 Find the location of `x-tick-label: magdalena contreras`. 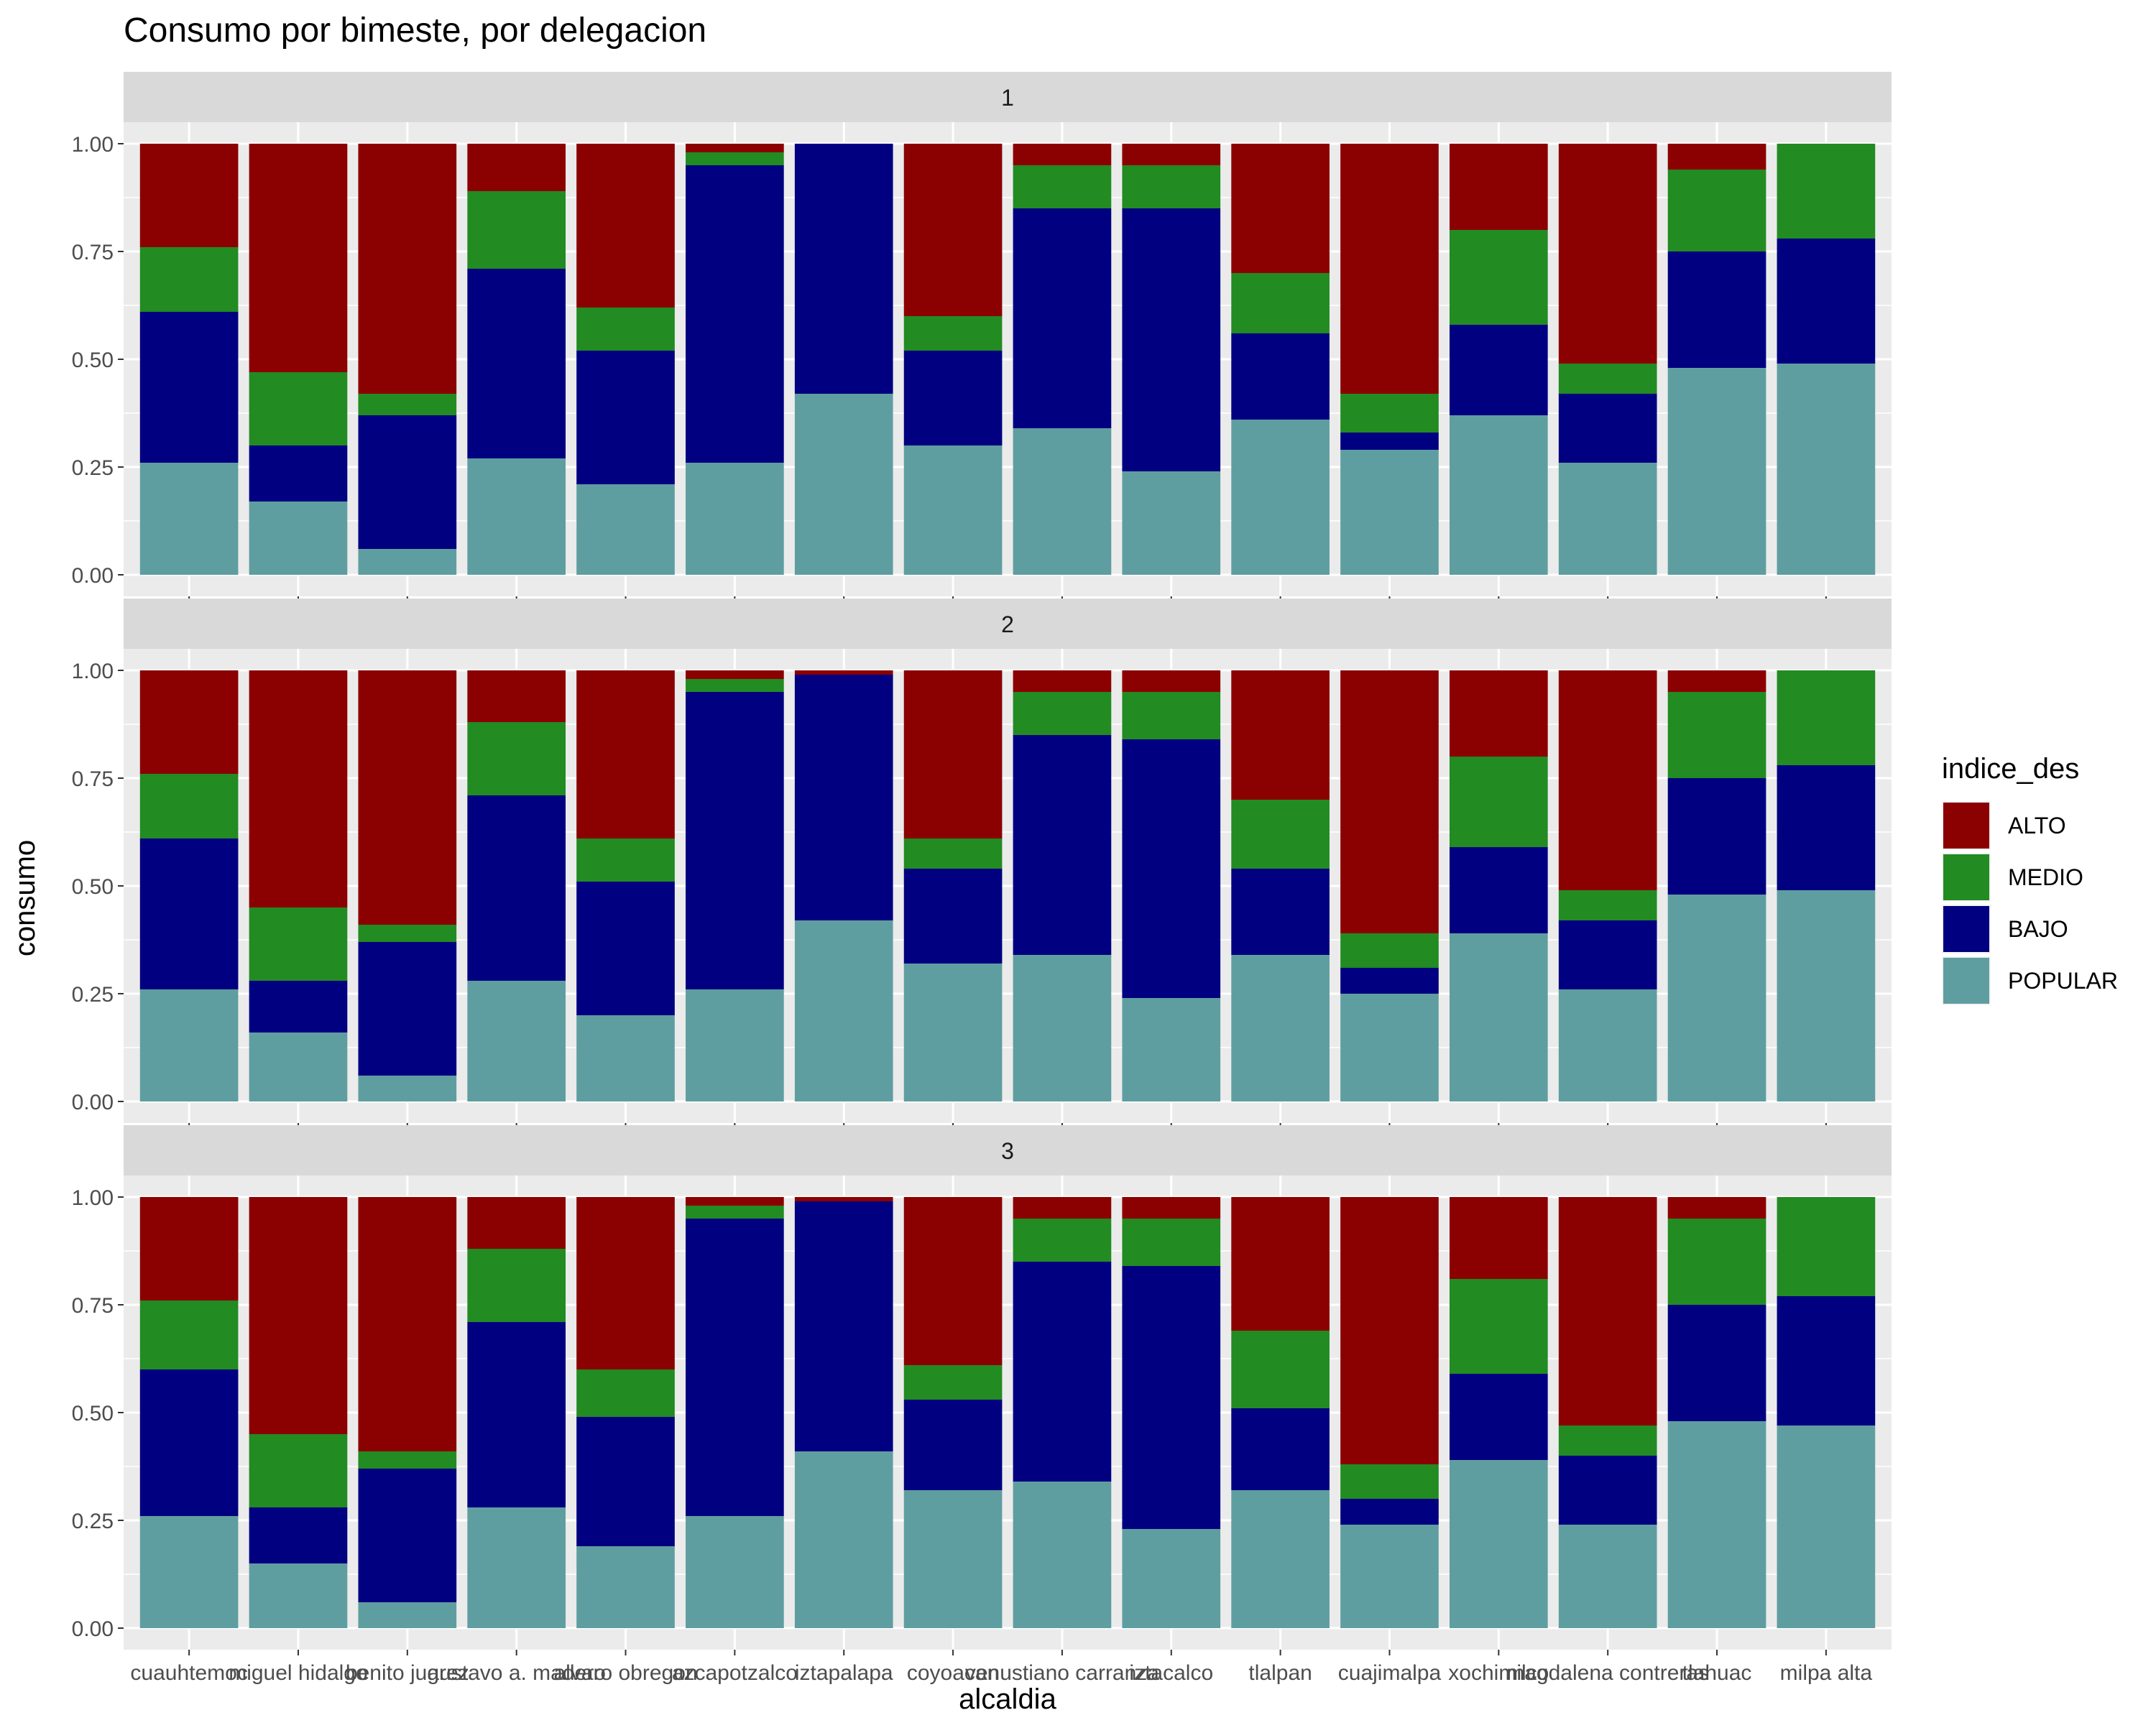

x-tick-label: magdalena contreras is located at coordinates (1607, 1673).